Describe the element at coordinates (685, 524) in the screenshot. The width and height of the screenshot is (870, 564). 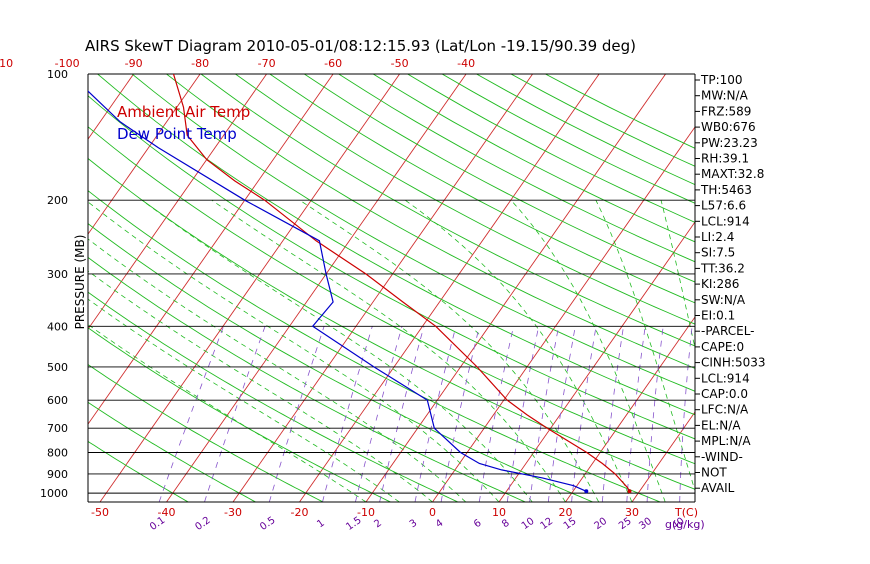
I see `mixing-ratio-unit-label: g(g/kg)` at that location.